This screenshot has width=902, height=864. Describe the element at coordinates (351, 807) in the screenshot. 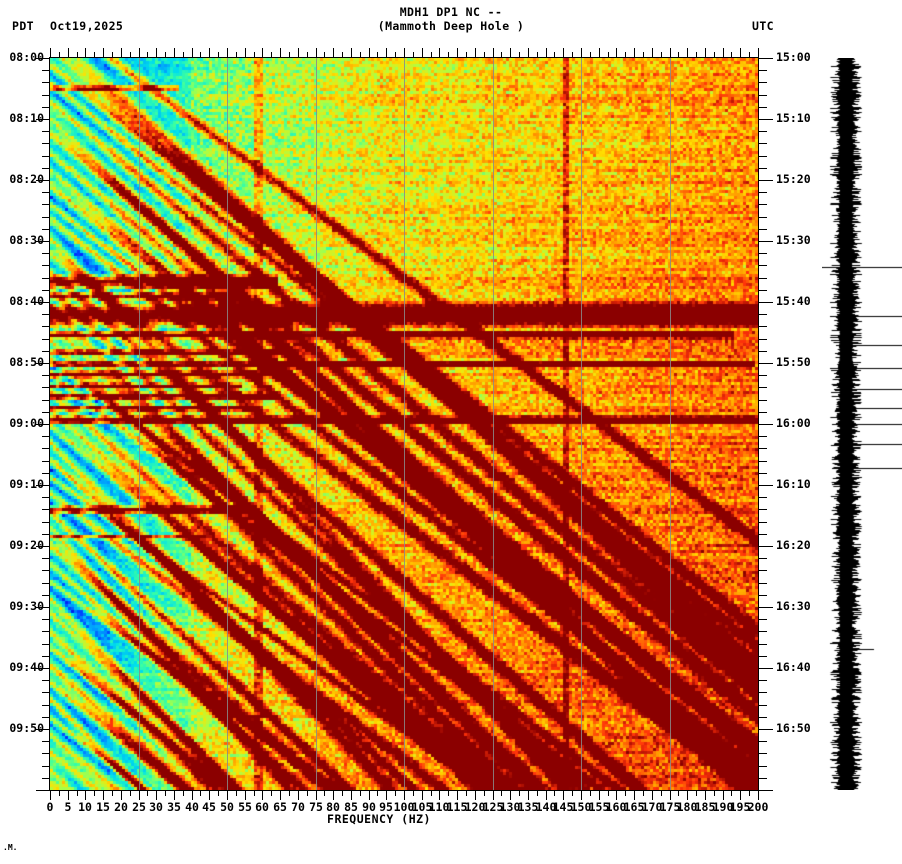

I see `freq-label-85: 85` at that location.